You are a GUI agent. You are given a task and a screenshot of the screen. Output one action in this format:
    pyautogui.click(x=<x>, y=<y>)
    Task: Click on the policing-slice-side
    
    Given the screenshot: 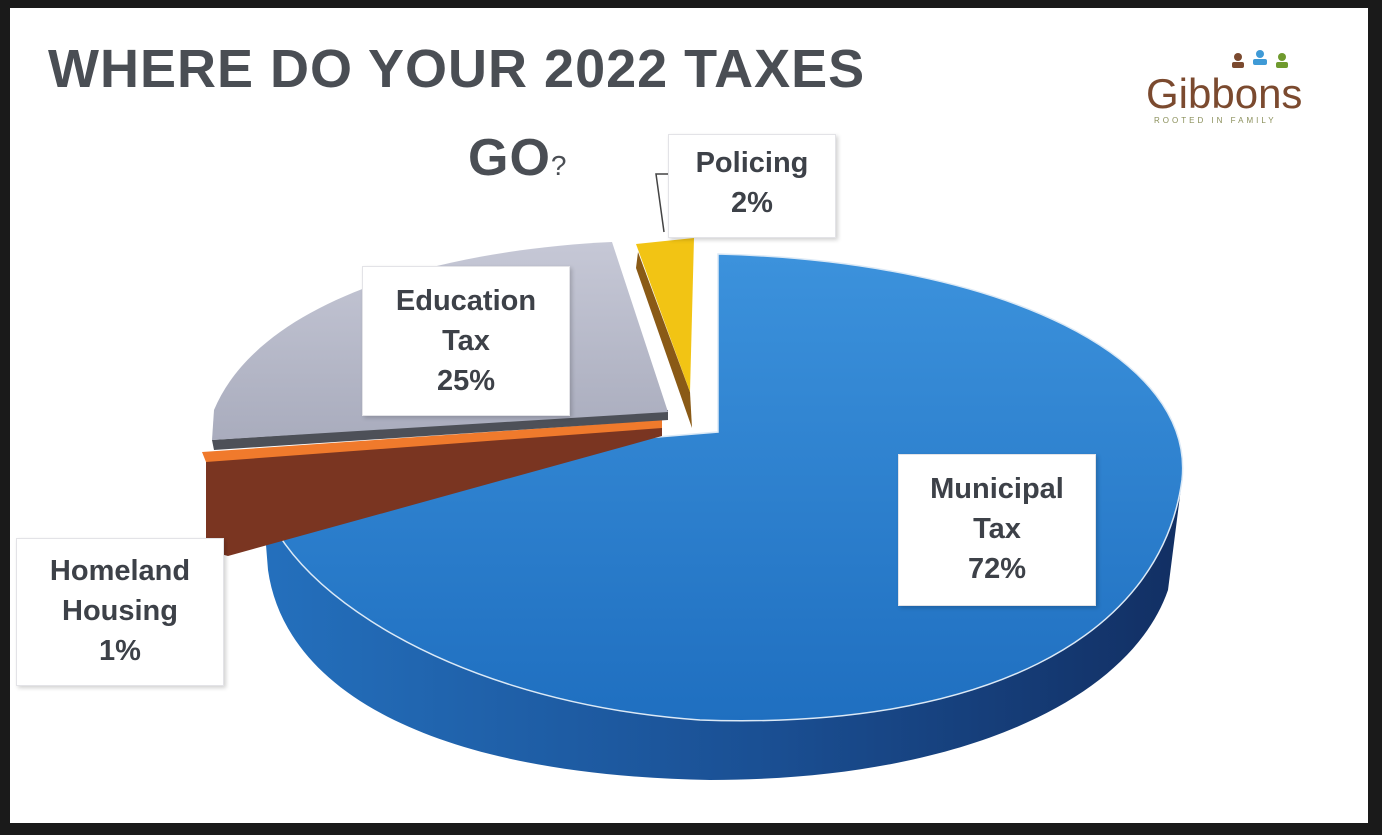 What is the action you would take?
    pyautogui.click(x=664, y=340)
    